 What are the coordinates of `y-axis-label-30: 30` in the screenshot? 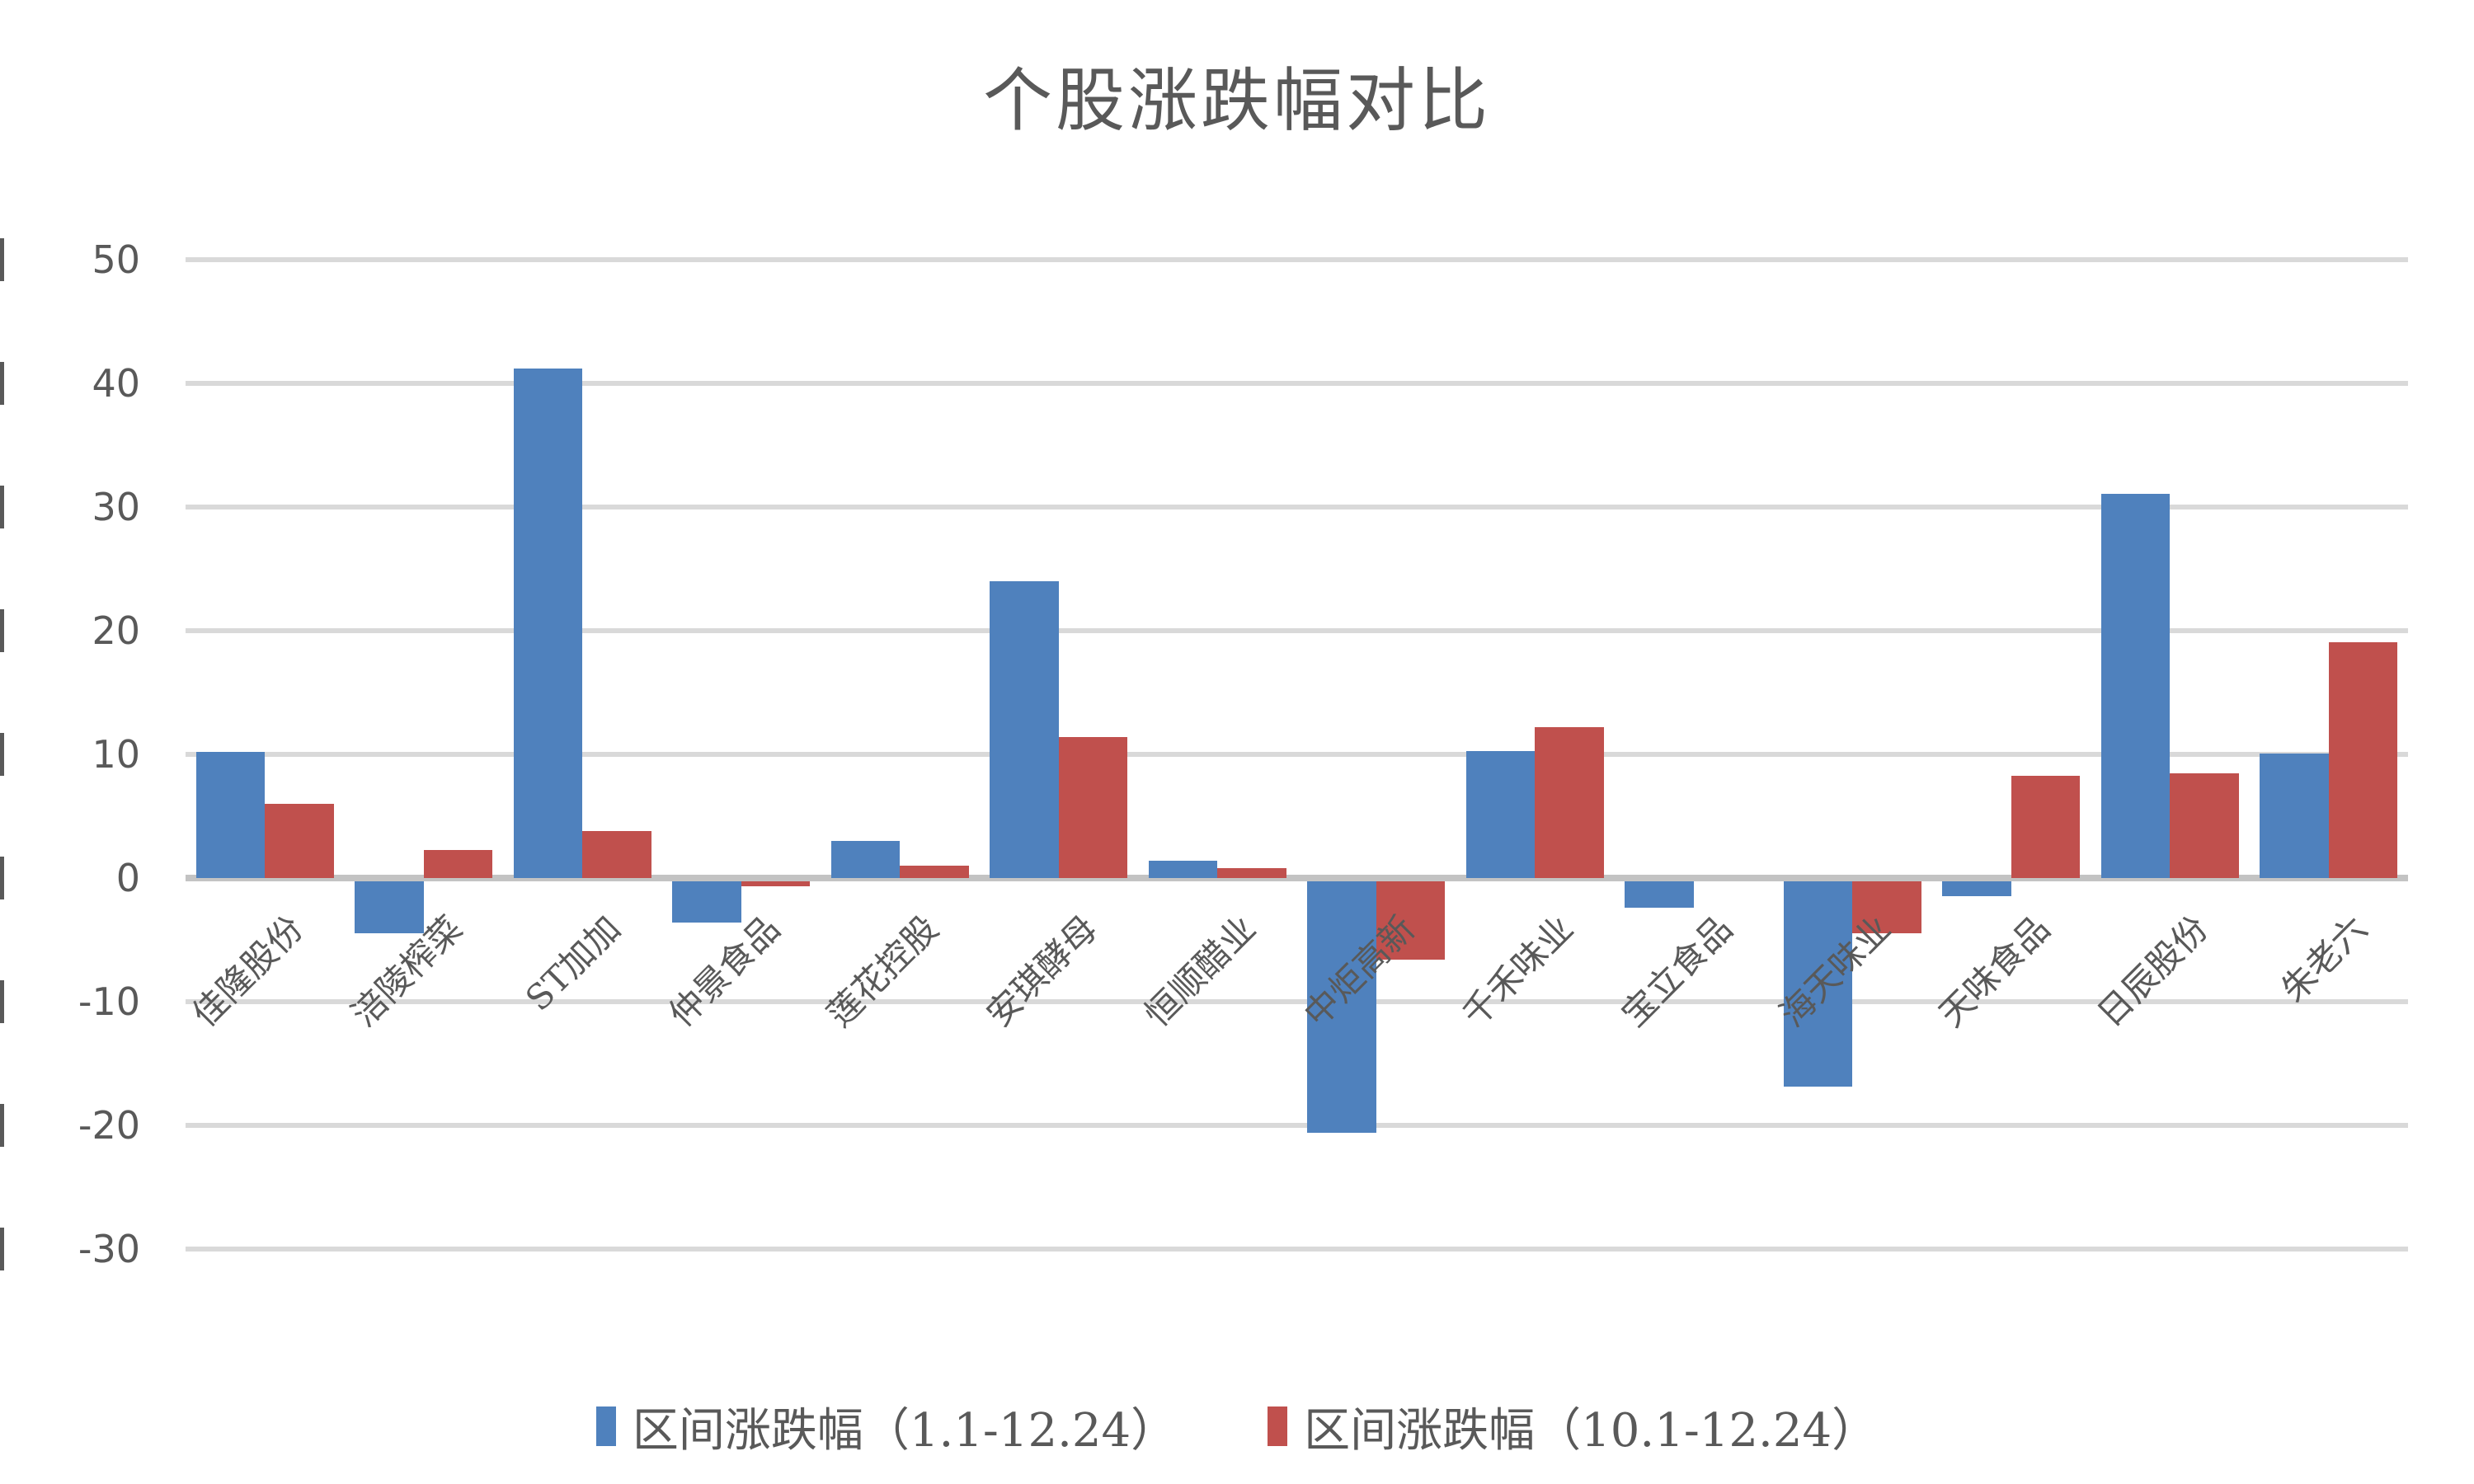 It's located at (116, 507).